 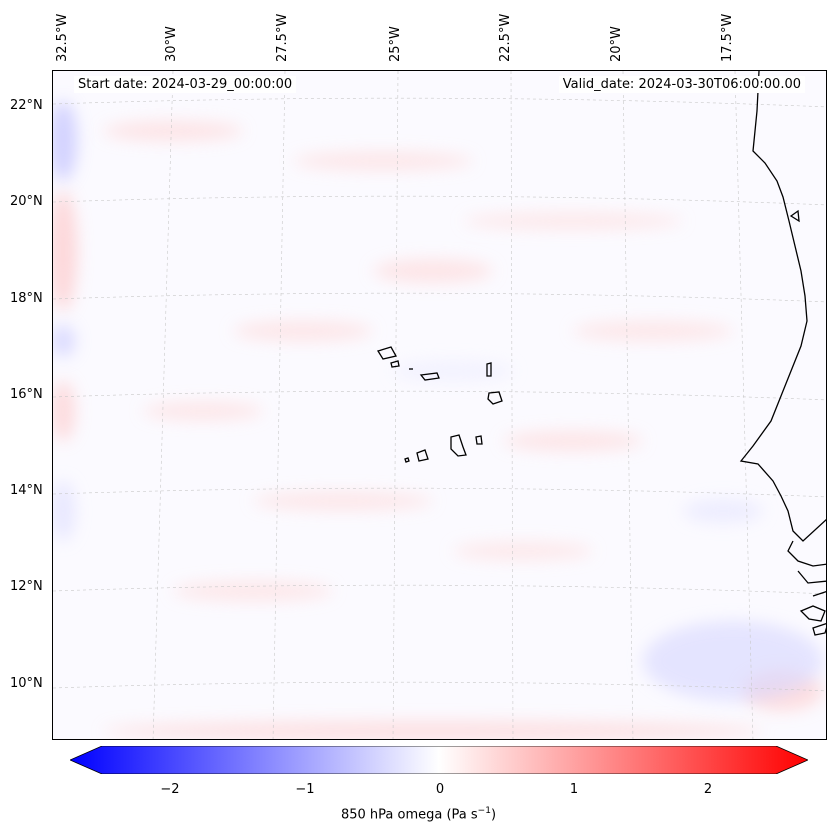 What do you see at coordinates (171, 44) in the screenshot?
I see `lon-label-30w: 30°W` at bounding box center [171, 44].